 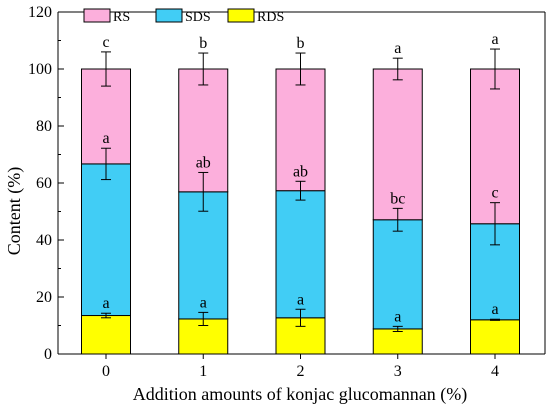 I want to click on sig-label-rds-1: a, so click(x=203, y=302).